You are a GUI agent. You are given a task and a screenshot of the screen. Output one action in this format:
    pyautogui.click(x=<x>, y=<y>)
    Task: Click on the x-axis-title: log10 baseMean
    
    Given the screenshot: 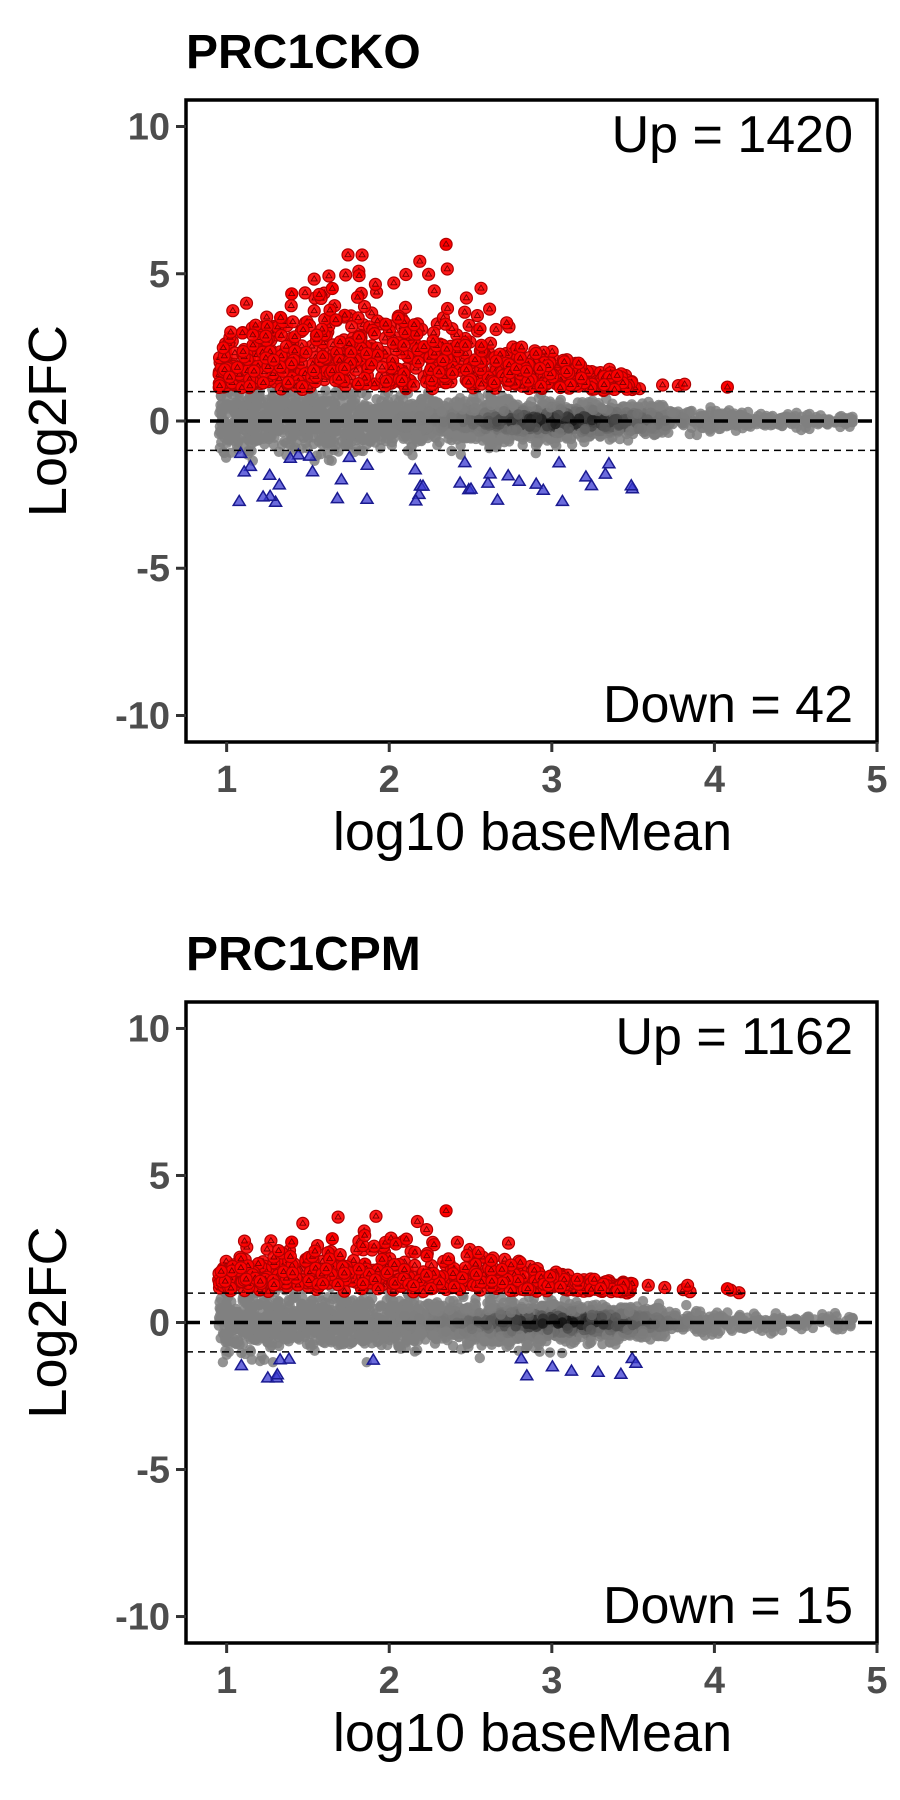 What is the action you would take?
    pyautogui.click(x=532, y=832)
    